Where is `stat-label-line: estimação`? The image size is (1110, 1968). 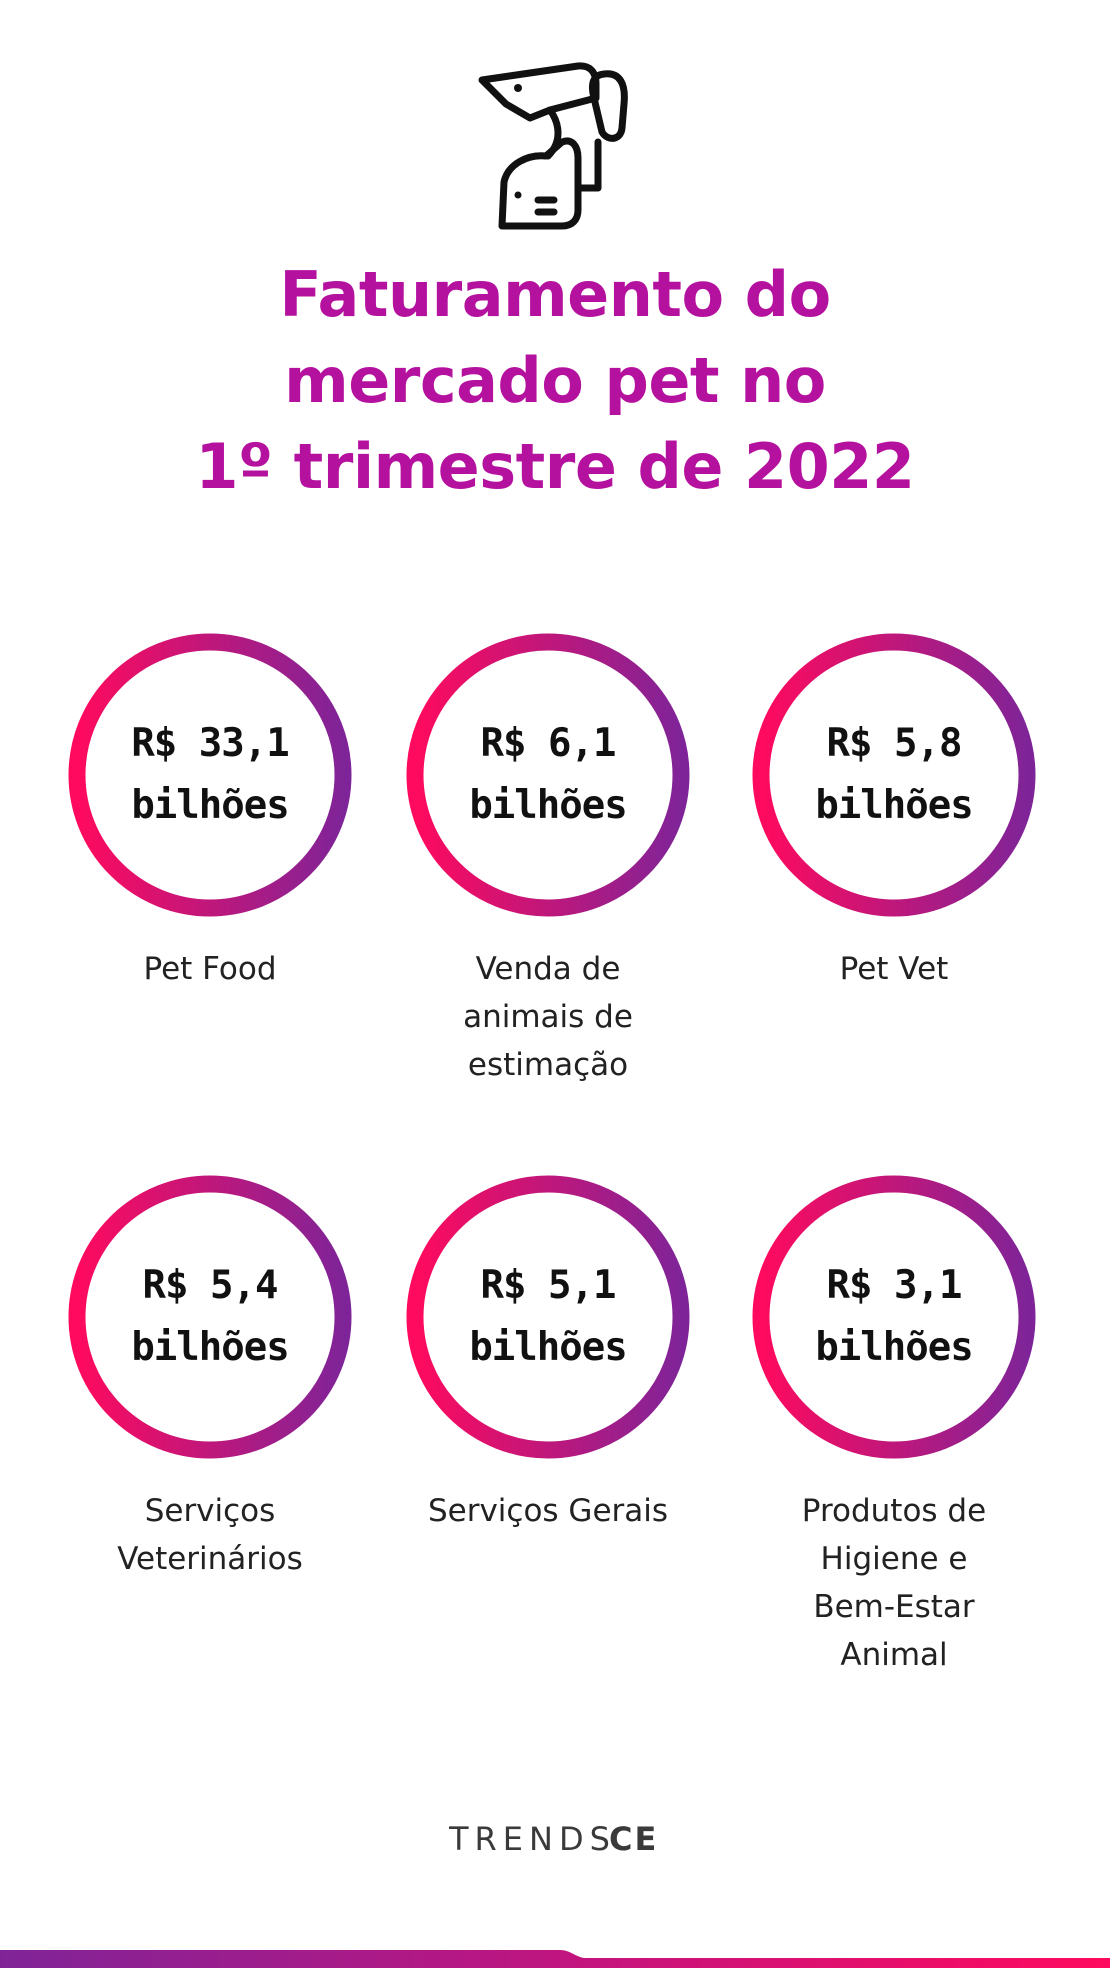
stat-label-line: estimação is located at coordinates (548, 1065).